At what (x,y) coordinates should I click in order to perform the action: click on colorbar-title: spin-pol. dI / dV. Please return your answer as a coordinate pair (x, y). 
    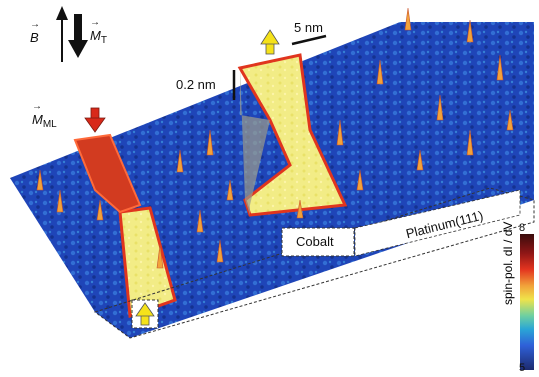
    Looking at the image, I should click on (508, 263).